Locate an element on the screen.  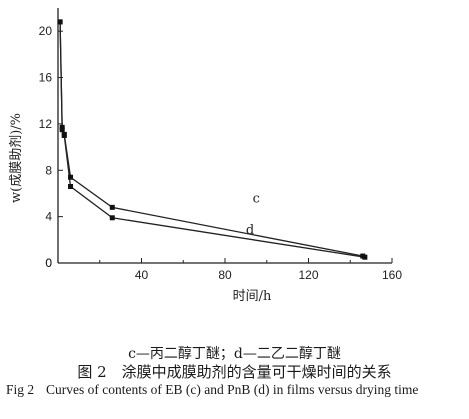
x-tick-label: 160 is located at coordinates (392, 275).